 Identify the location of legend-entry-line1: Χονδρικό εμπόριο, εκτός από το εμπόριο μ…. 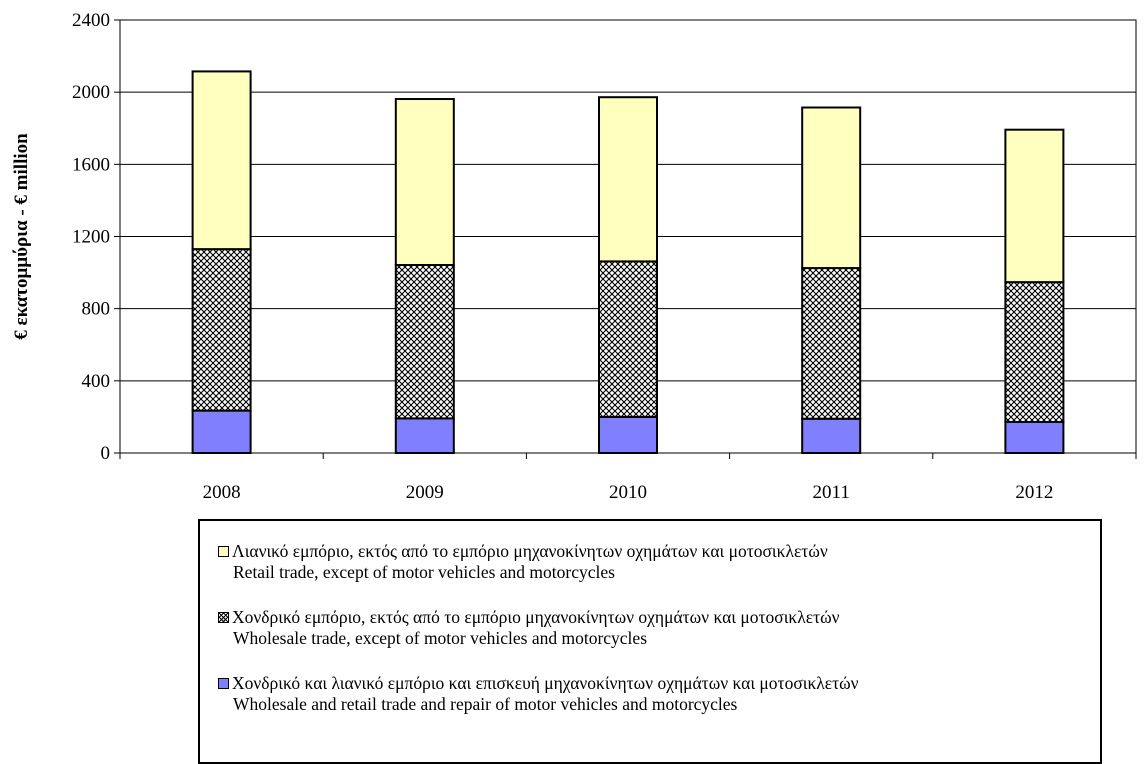
(529, 617).